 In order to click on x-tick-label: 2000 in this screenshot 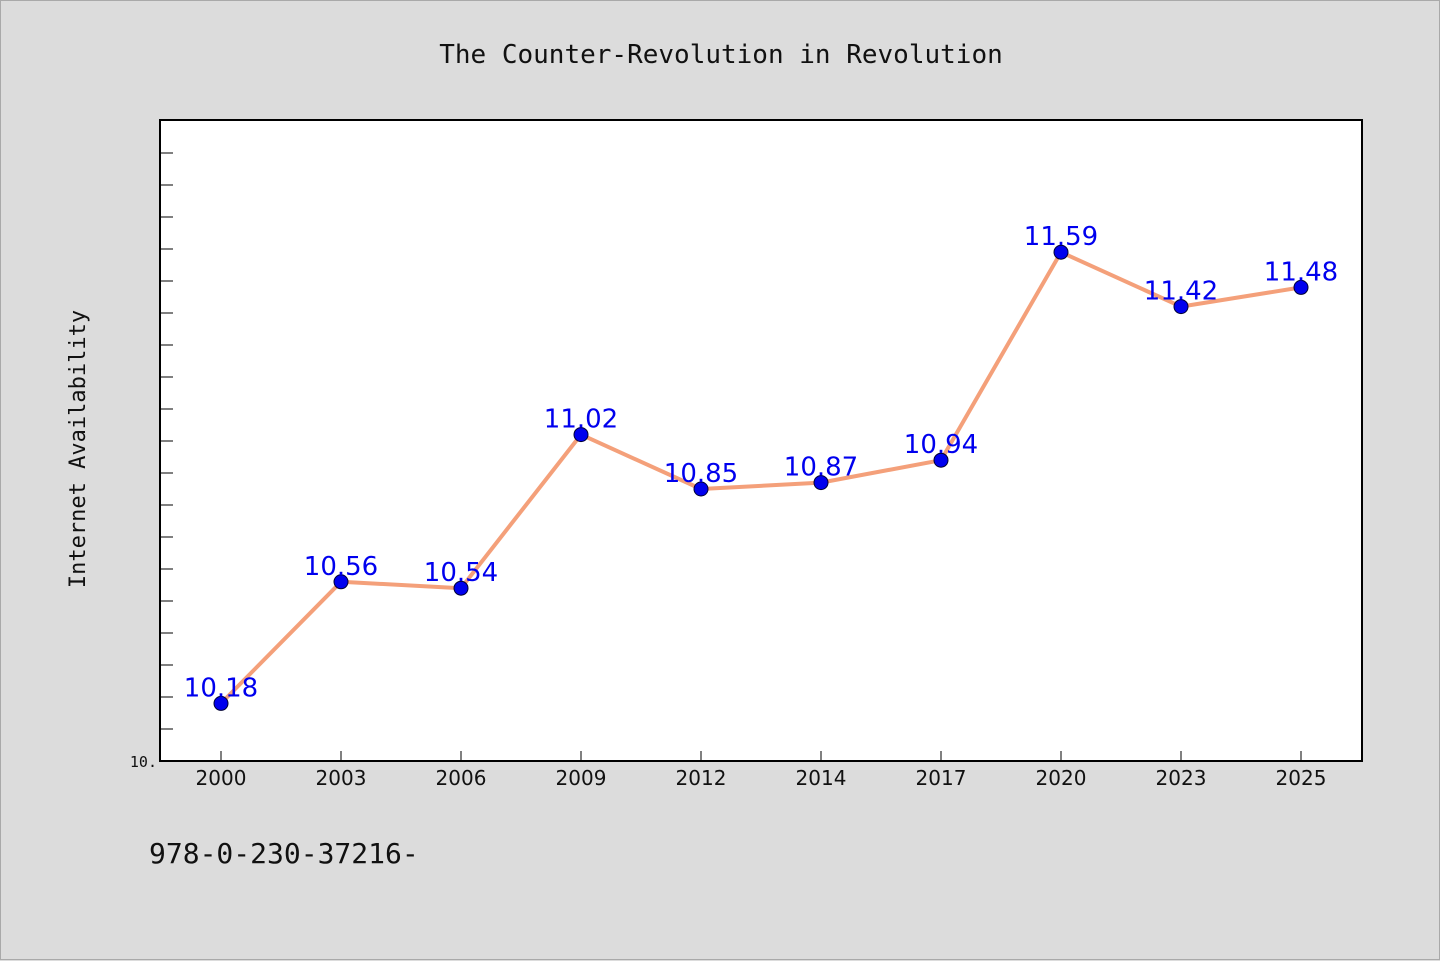, I will do `click(221, 778)`.